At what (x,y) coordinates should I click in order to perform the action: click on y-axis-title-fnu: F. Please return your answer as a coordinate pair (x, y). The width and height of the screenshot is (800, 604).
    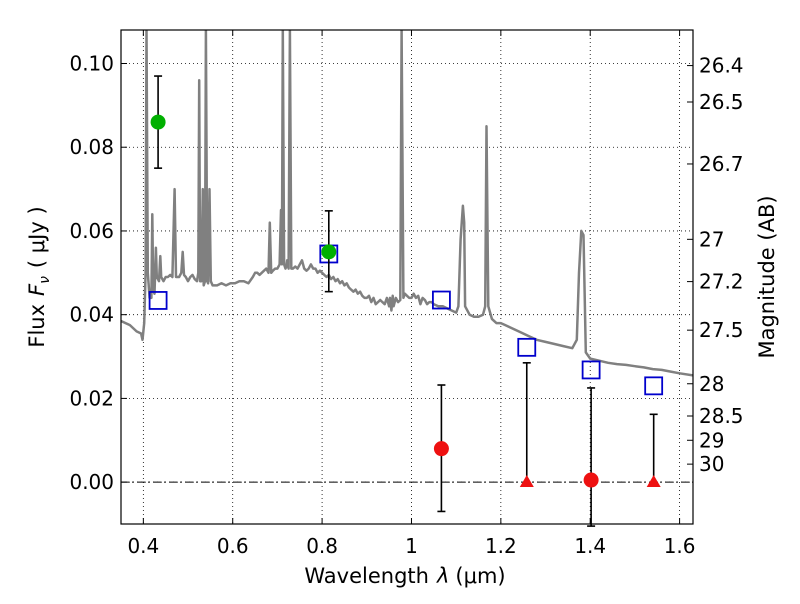
    Looking at the image, I should click on (37, 289).